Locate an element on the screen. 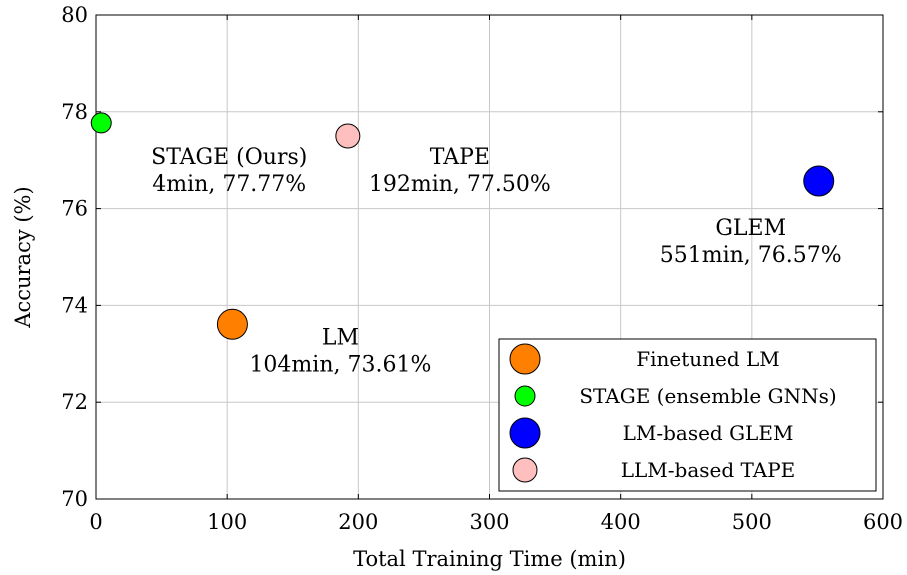 The width and height of the screenshot is (907, 575). legend-box is located at coordinates (687, 415).